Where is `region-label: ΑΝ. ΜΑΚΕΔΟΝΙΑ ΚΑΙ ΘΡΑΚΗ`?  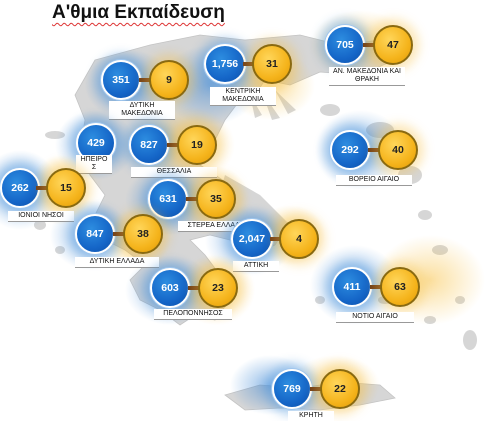 region-label: ΑΝ. ΜΑΚΕΔΟΝΙΑ ΚΑΙ ΘΡΑΚΗ is located at coordinates (367, 76).